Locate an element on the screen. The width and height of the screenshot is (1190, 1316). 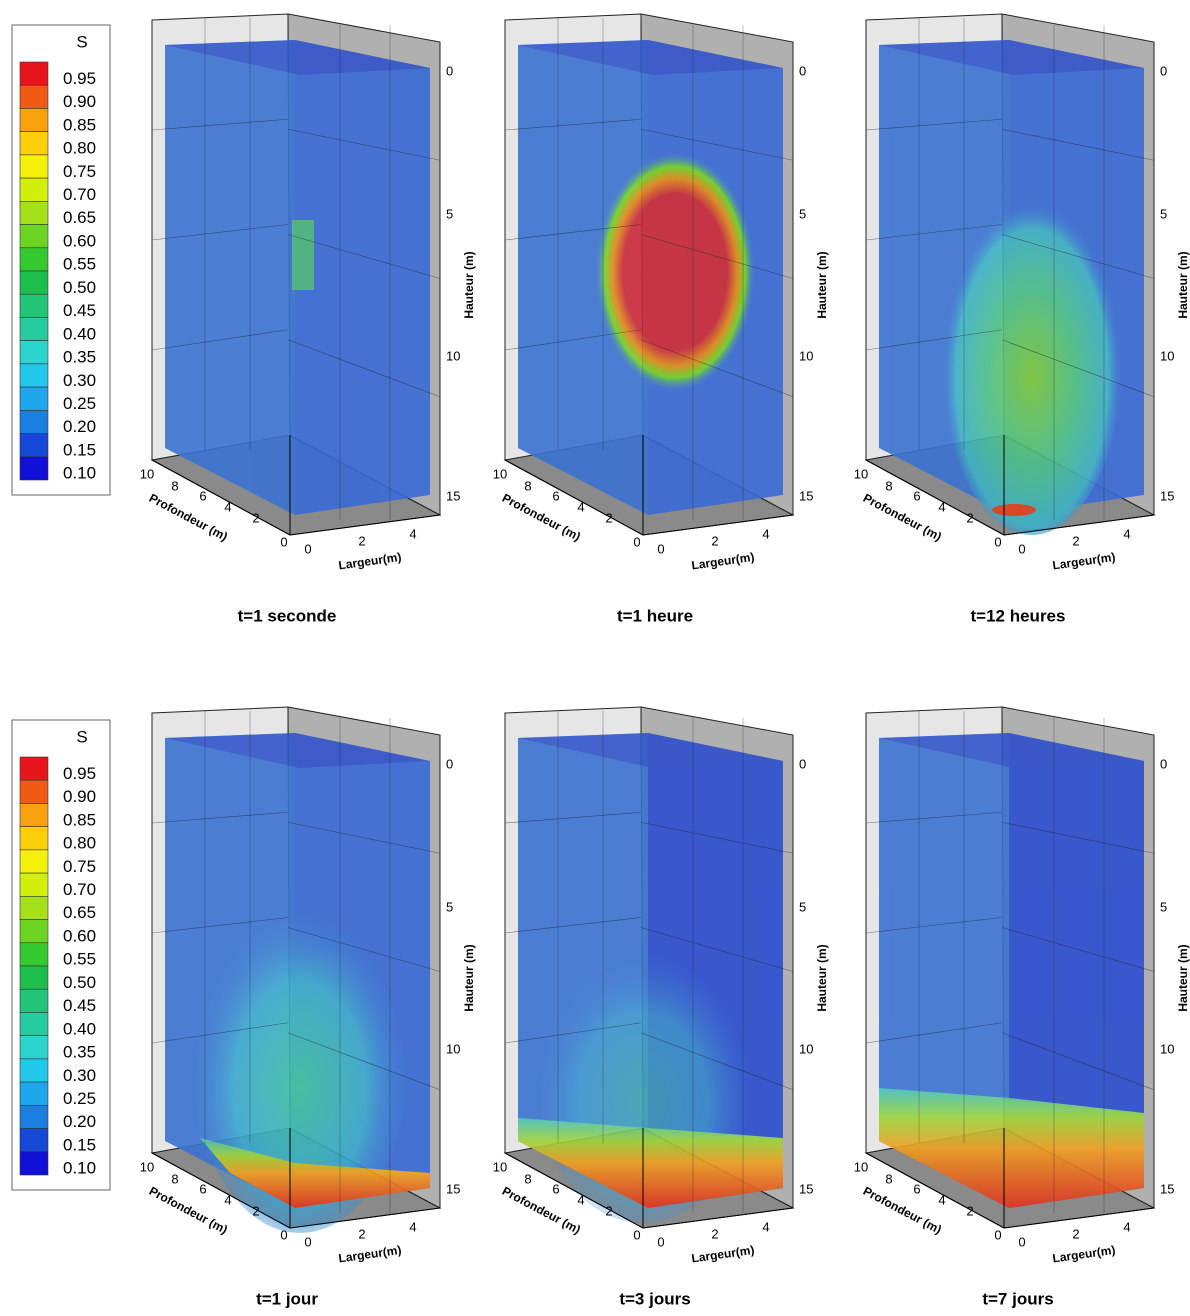
caption: t=3 jours is located at coordinates (654, 1298).